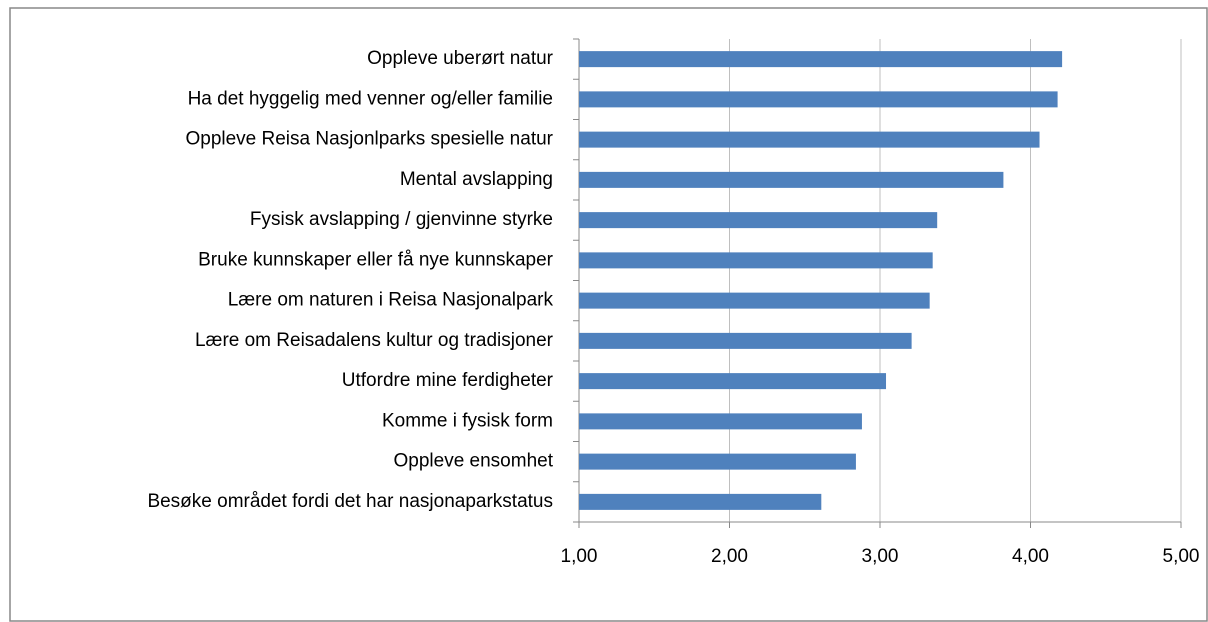  I want to click on x-tick-label: 2,00, so click(729, 556).